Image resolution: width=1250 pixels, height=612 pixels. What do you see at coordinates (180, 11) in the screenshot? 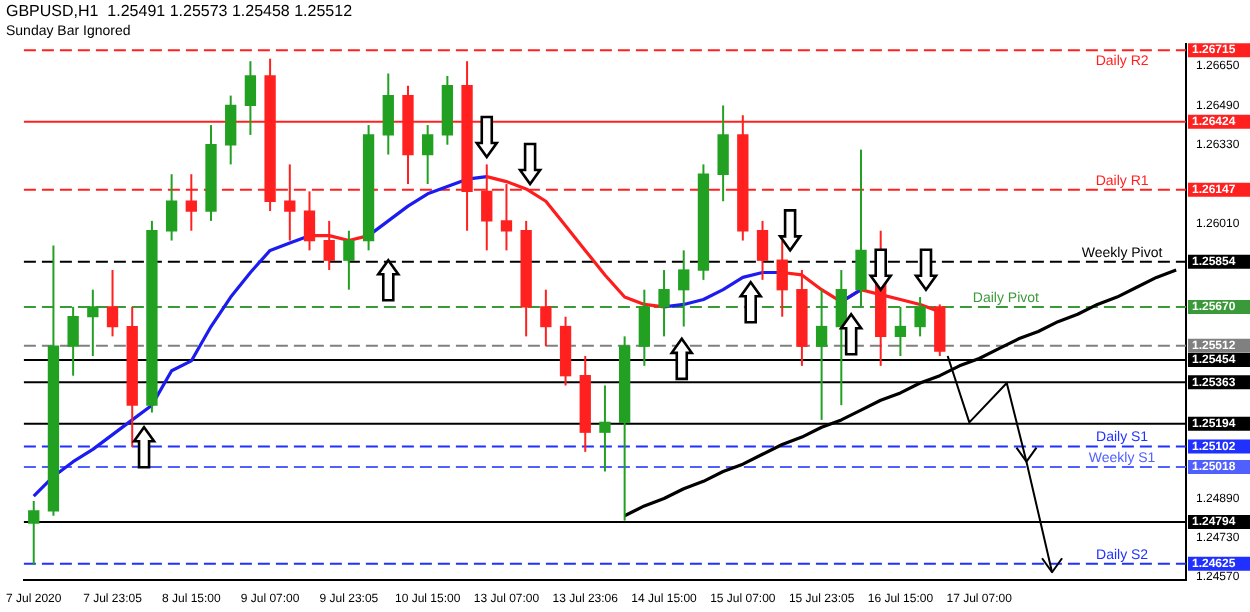
I see `chart-title: GBPUSD,H1 1.25491 1.25573 1.25458 1.25512` at bounding box center [180, 11].